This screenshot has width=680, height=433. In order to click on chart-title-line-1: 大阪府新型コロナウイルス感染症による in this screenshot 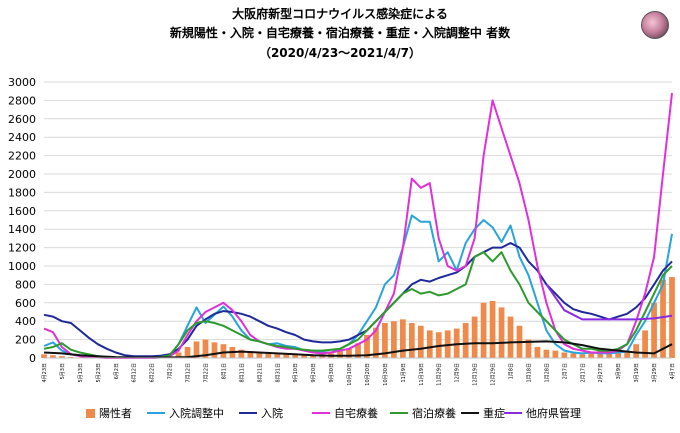, I will do `click(340, 14)`.